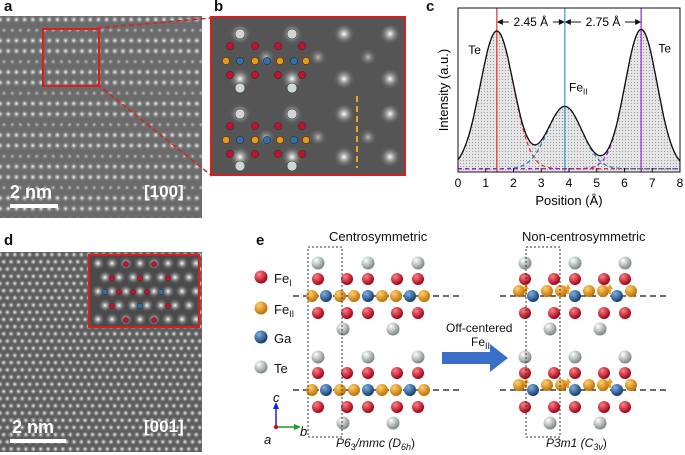 The image size is (685, 455). What do you see at coordinates (481, 343) in the screenshot?
I see `arrow-label-2: FeII` at bounding box center [481, 343].